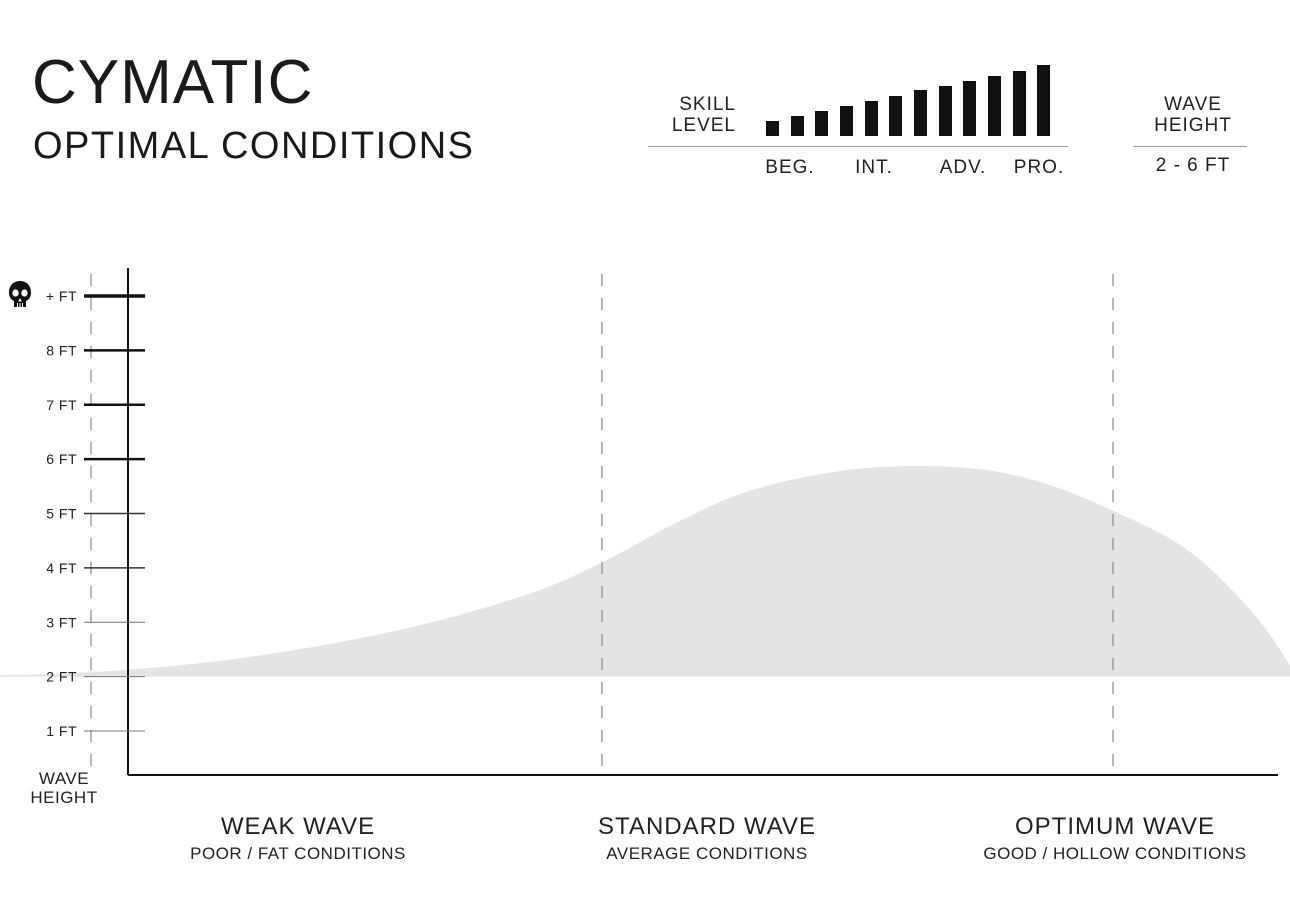 This screenshot has width=1290, height=920. I want to click on category-weak: WEAK WAVE POOR / FAT CONDITIONS, so click(298, 838).